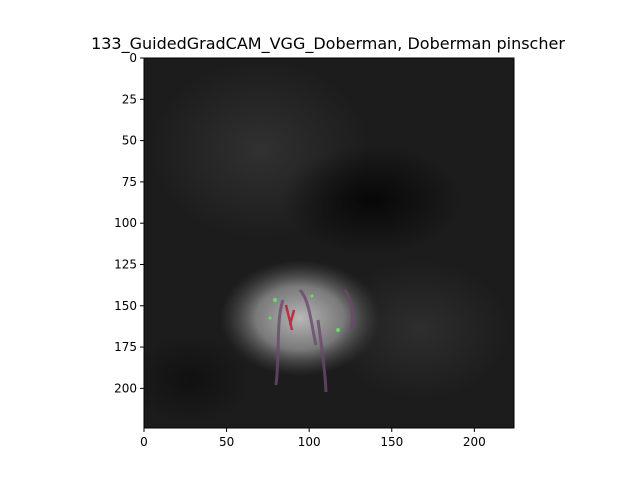 This screenshot has width=640, height=484. I want to click on y-tick-label: 175, so click(125, 347).